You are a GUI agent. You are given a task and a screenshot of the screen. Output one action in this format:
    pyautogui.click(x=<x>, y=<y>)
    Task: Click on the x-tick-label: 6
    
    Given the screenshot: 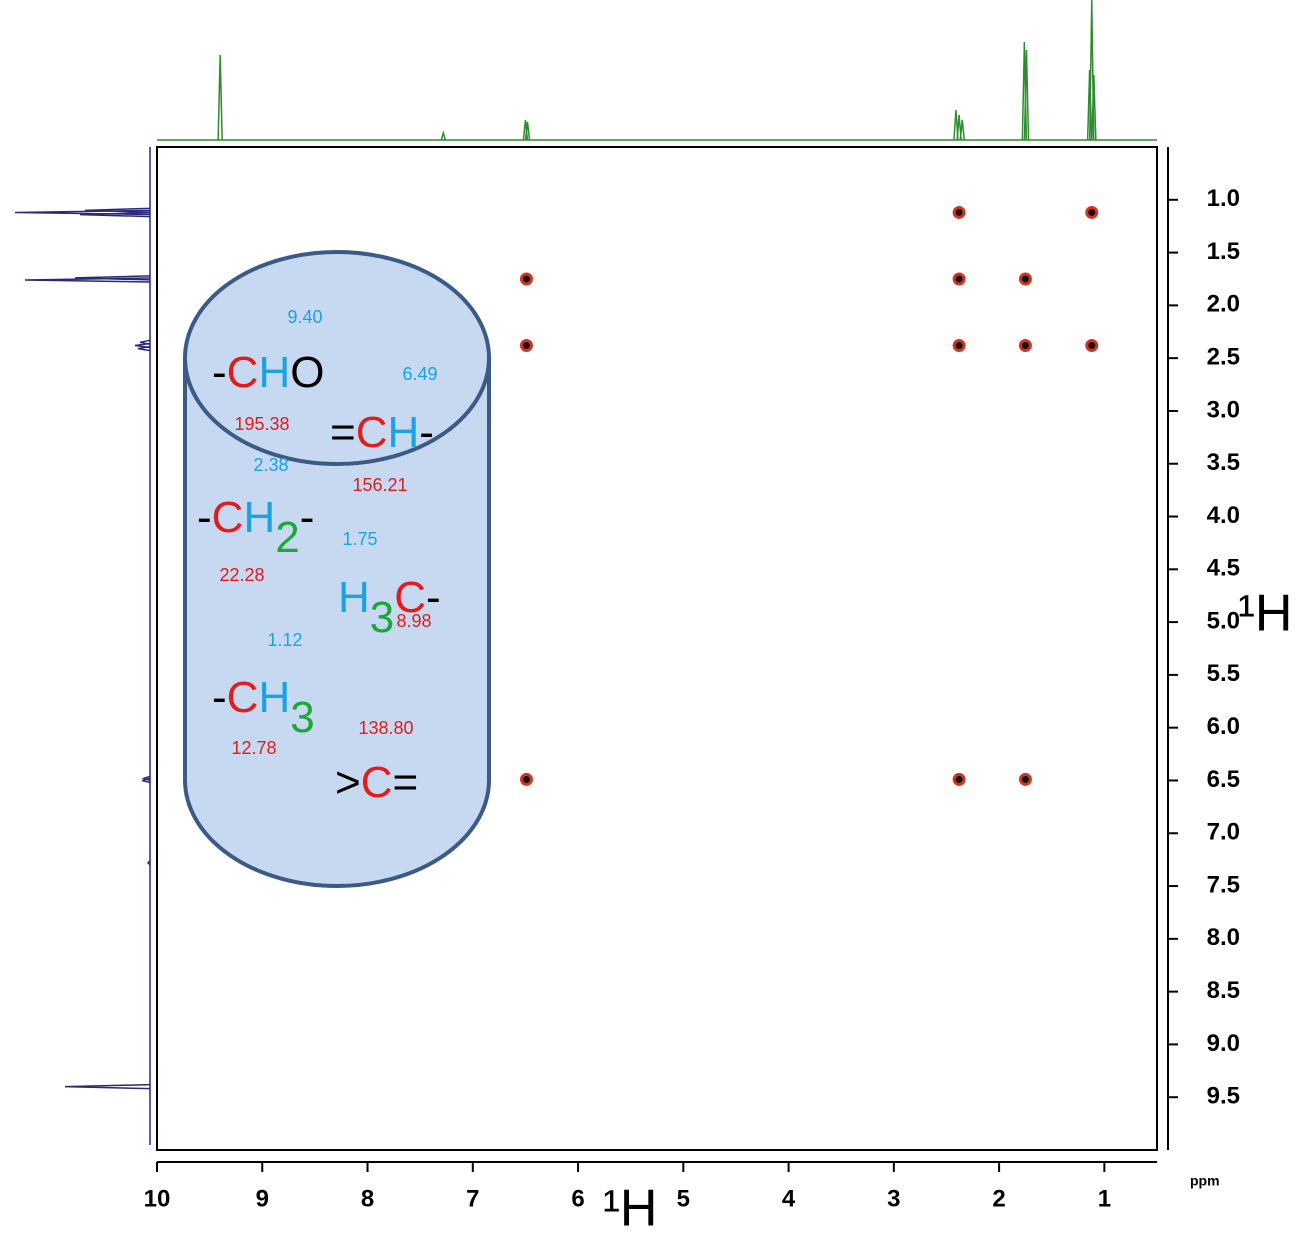 What is the action you would take?
    pyautogui.click(x=577, y=1198)
    